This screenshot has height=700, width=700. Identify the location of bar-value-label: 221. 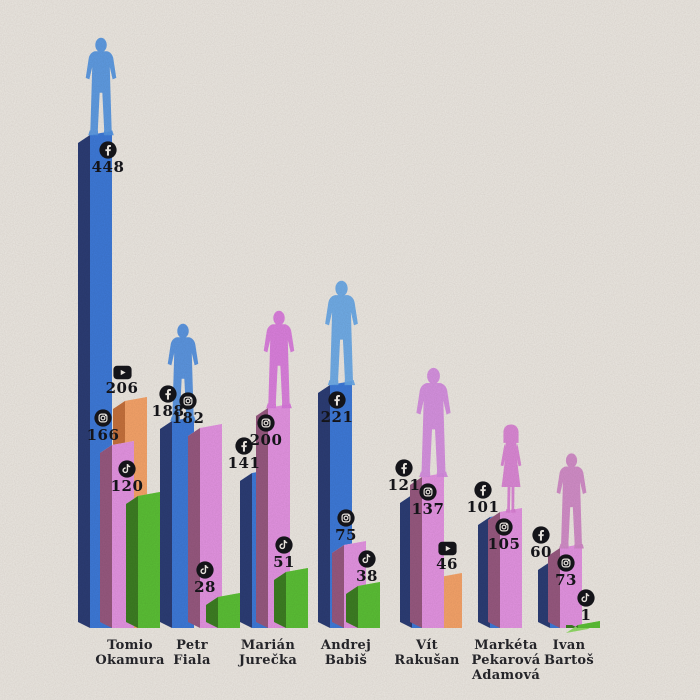
(337, 417).